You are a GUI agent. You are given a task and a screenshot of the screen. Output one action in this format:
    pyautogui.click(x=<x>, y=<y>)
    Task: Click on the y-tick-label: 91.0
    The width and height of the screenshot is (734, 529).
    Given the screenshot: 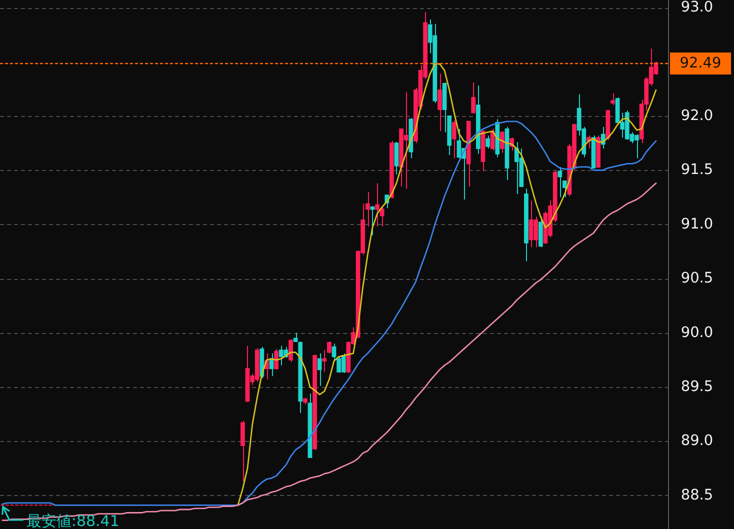 What is the action you would take?
    pyautogui.click(x=697, y=224)
    